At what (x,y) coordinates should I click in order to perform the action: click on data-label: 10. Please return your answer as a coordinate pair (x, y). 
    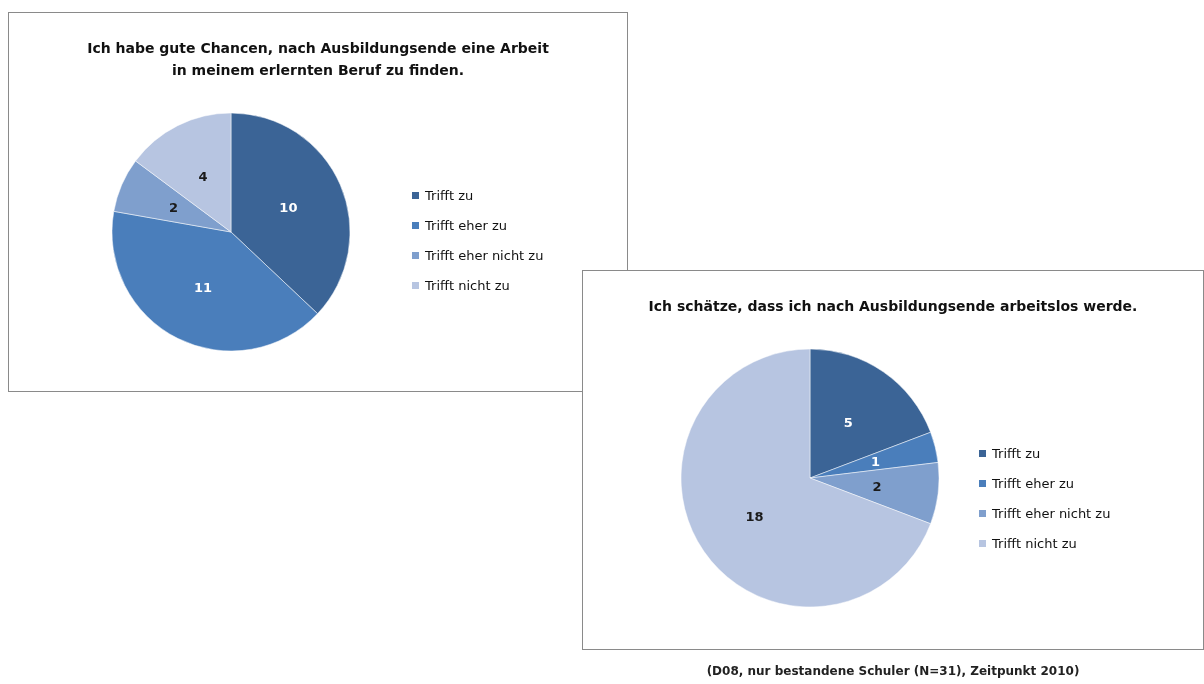
    Looking at the image, I should click on (288, 207).